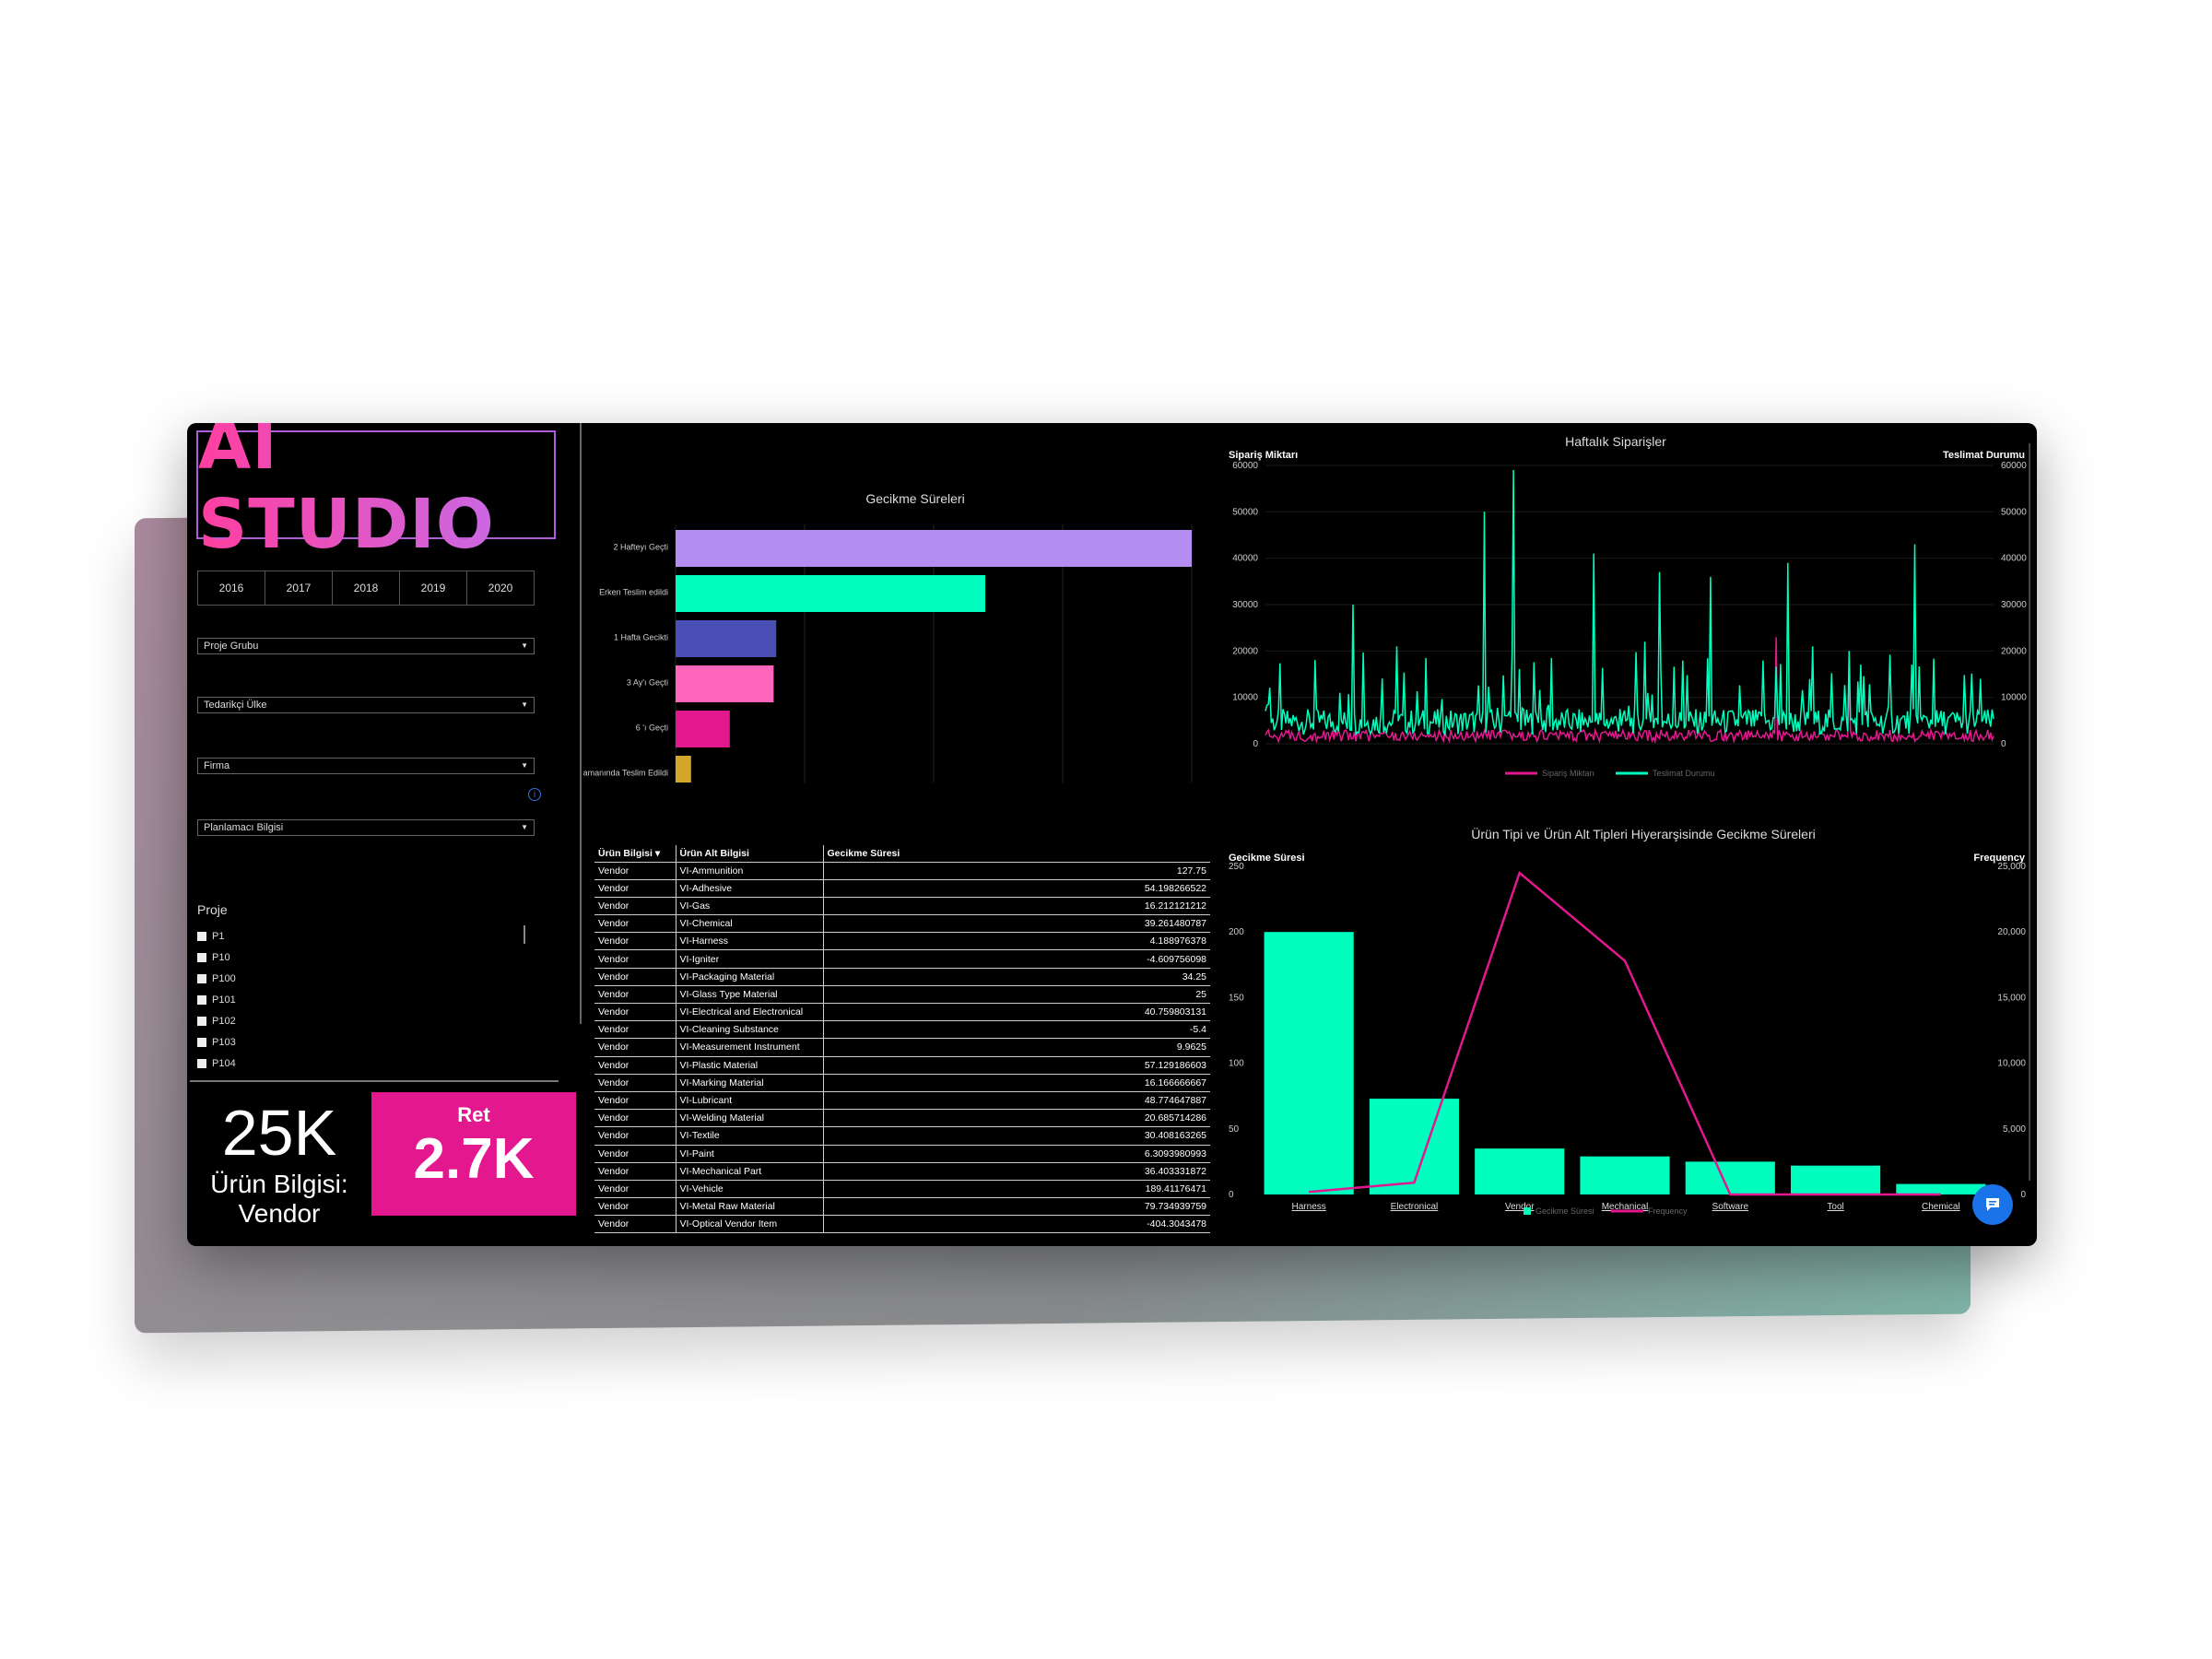 This screenshot has width=2212, height=1659. Describe the element at coordinates (1730, 1207) in the screenshot. I see `x-tick-label: Software` at that location.